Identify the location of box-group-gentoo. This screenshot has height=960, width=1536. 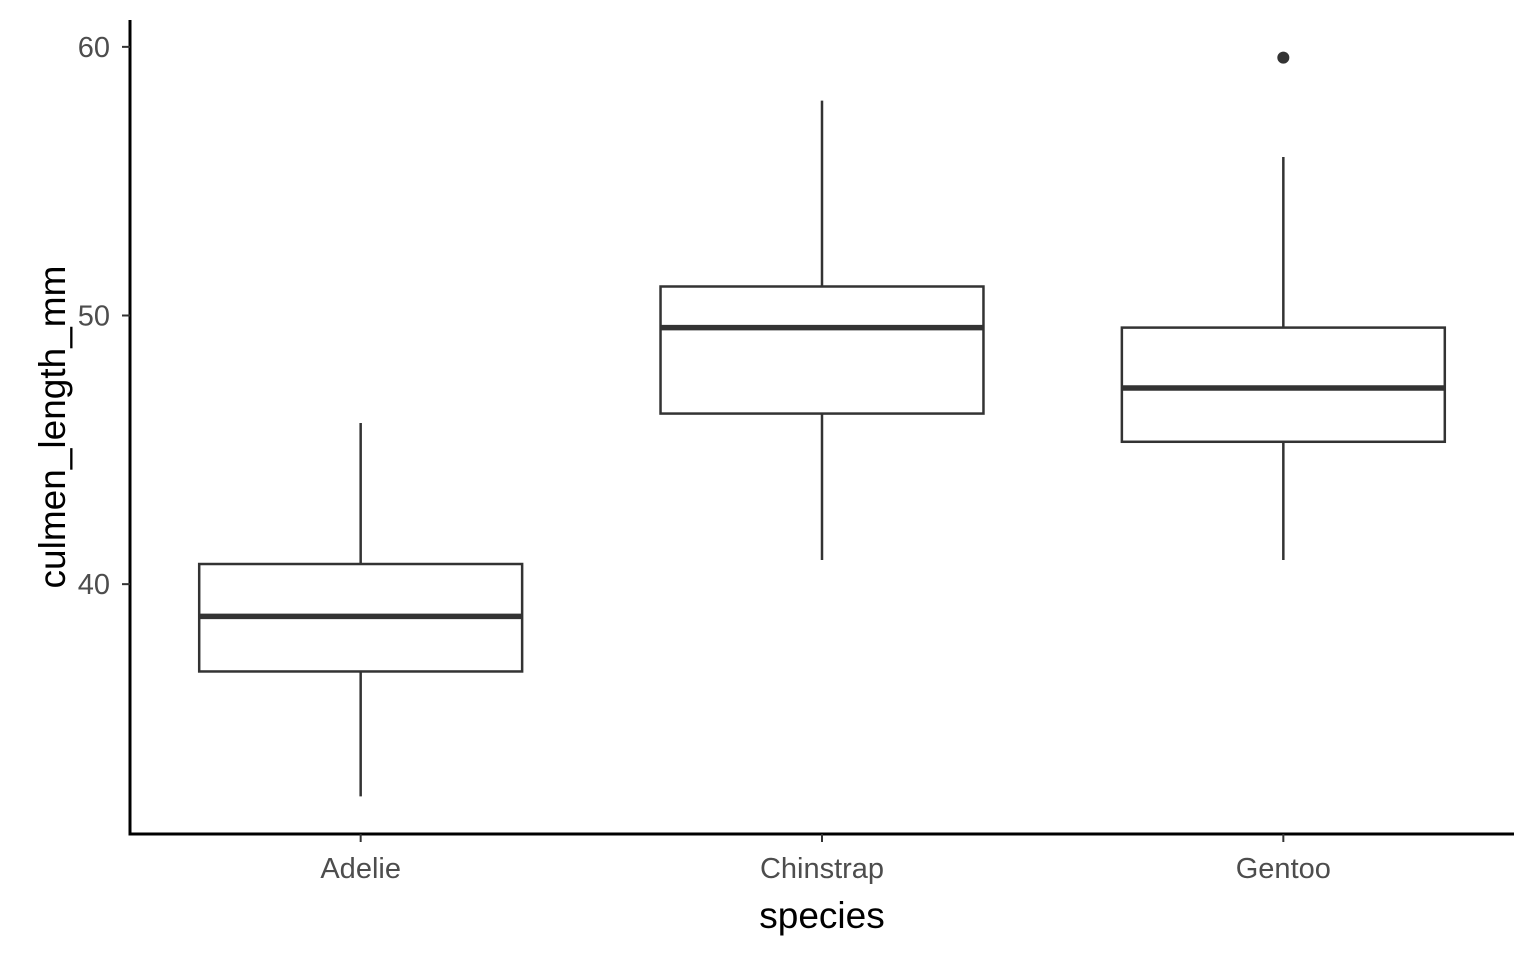
(1283, 305).